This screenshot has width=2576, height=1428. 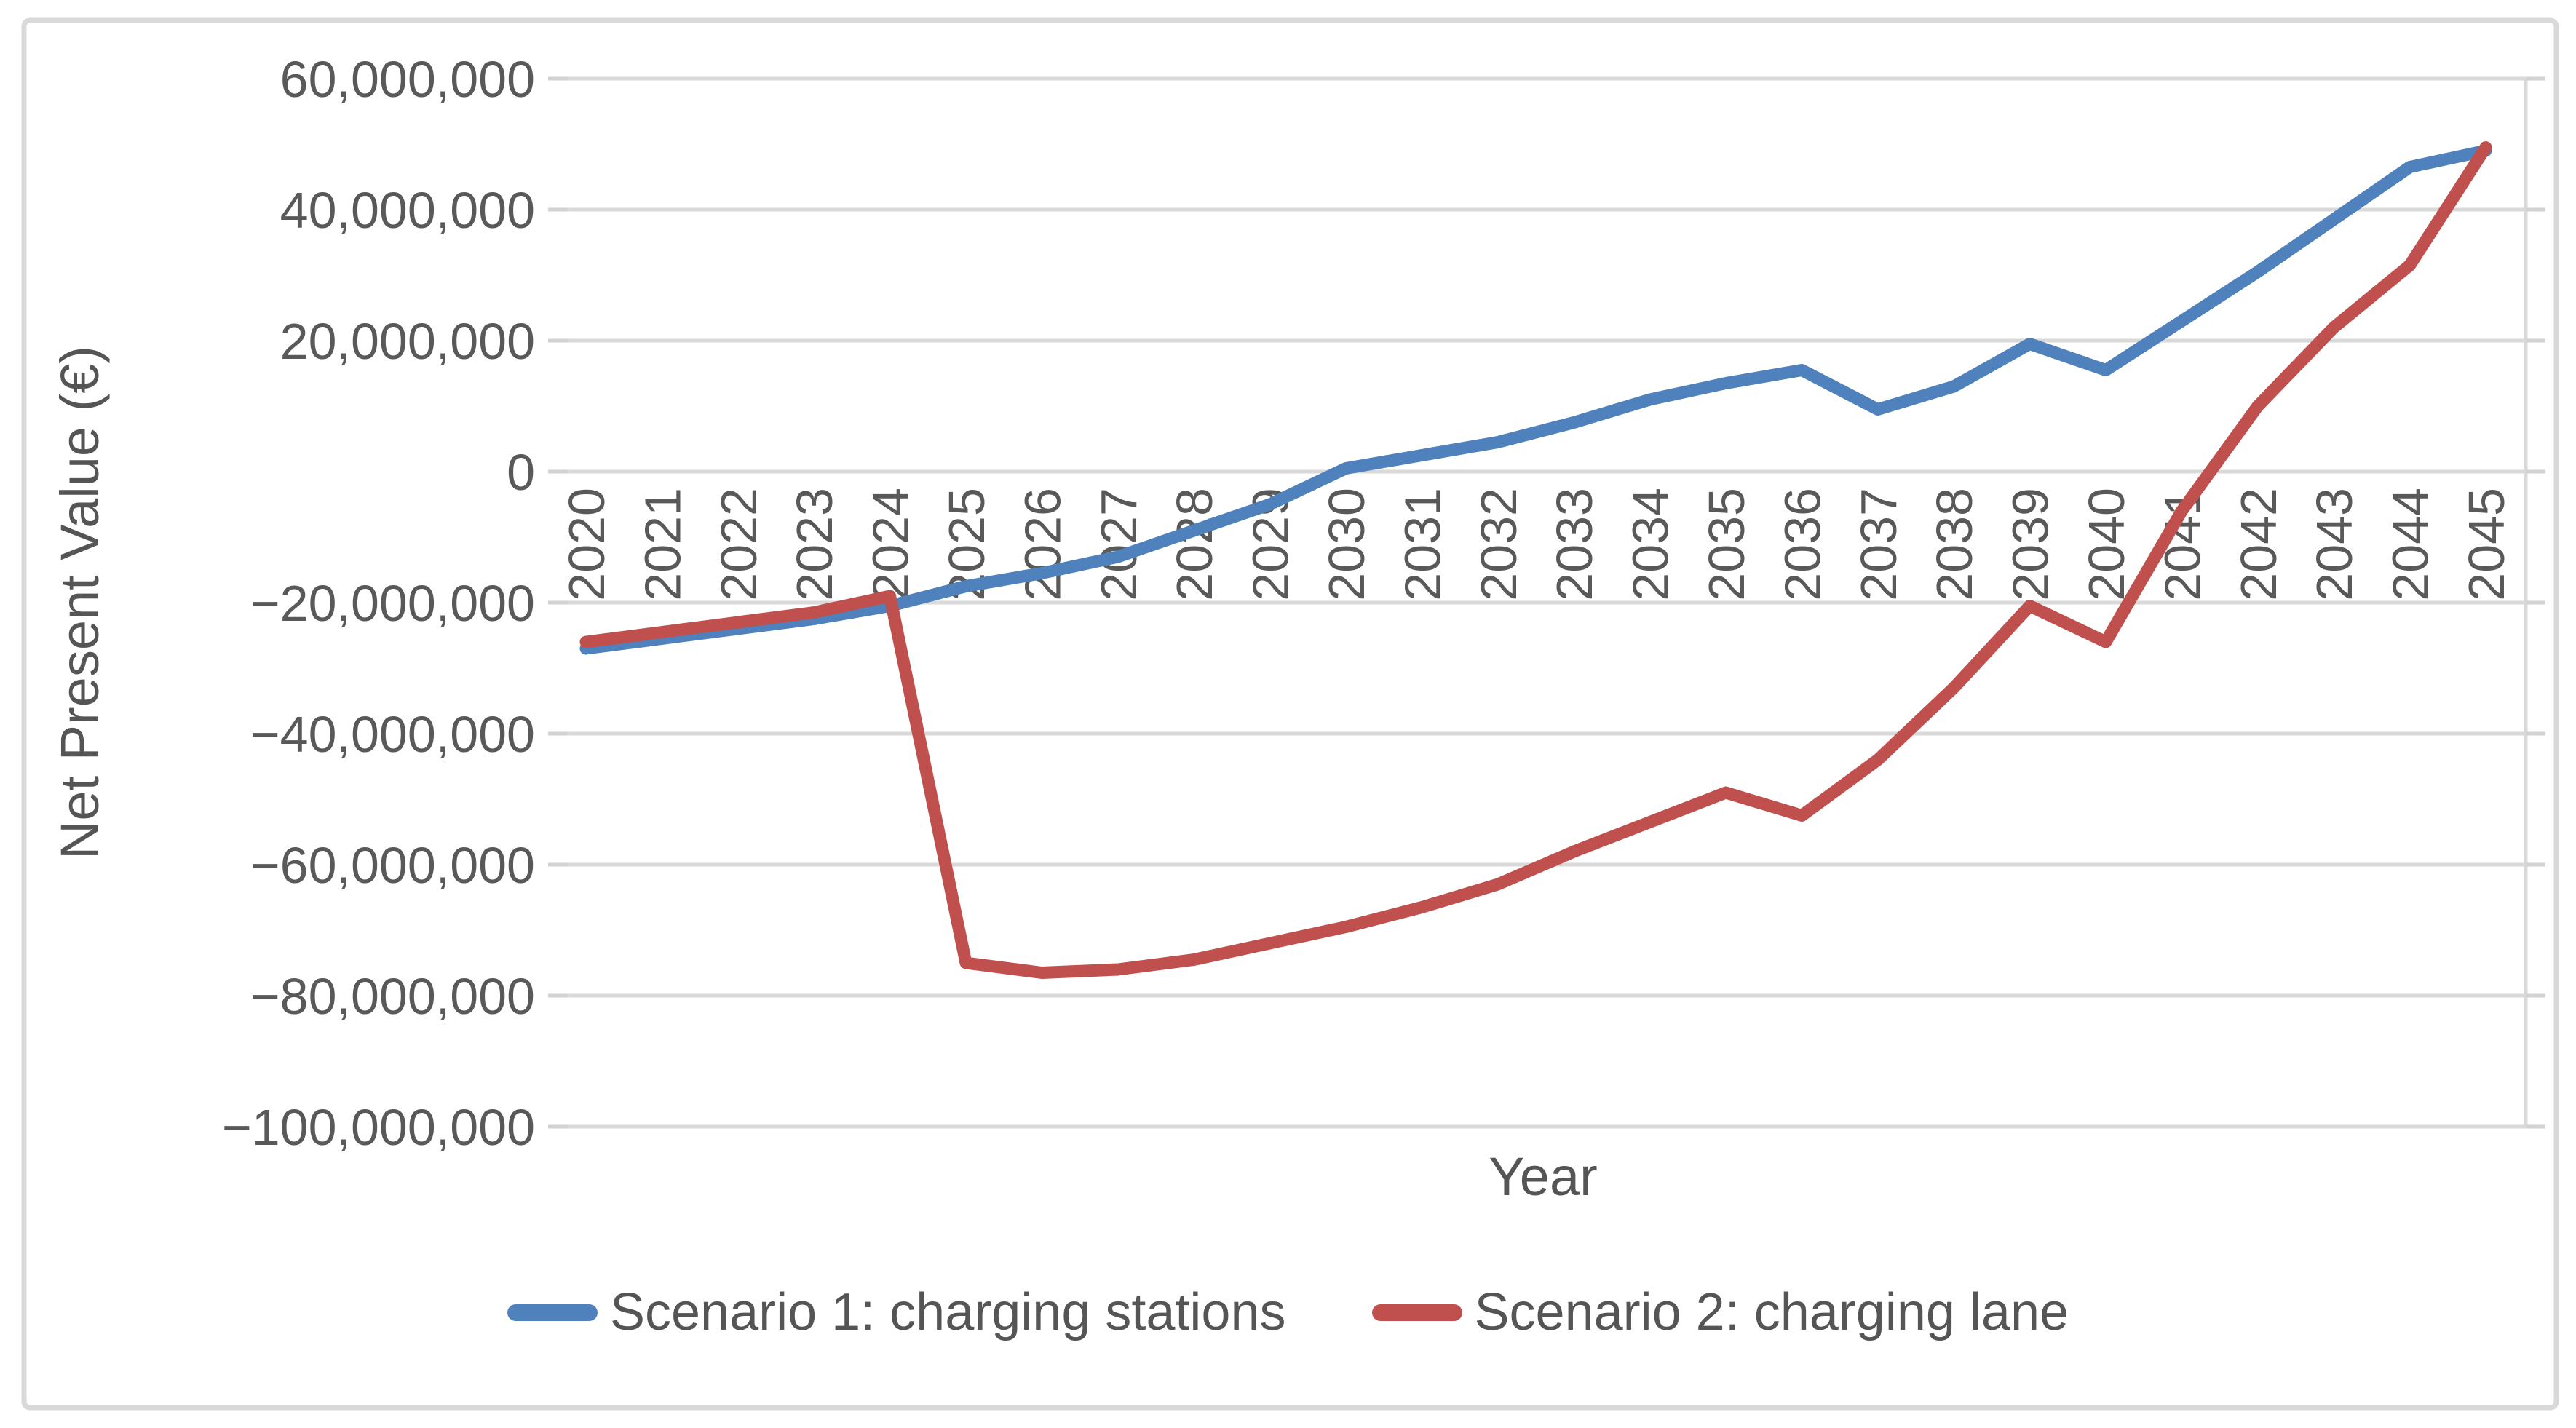 I want to click on y-tick-label: −80,000,000, so click(x=392, y=996).